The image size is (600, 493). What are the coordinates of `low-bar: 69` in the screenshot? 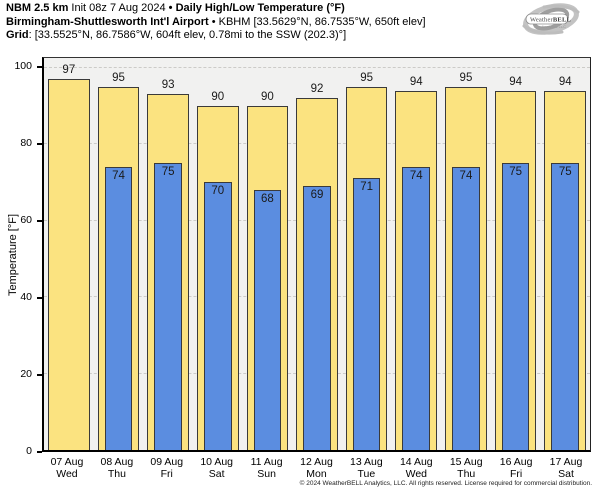 It's located at (317, 318).